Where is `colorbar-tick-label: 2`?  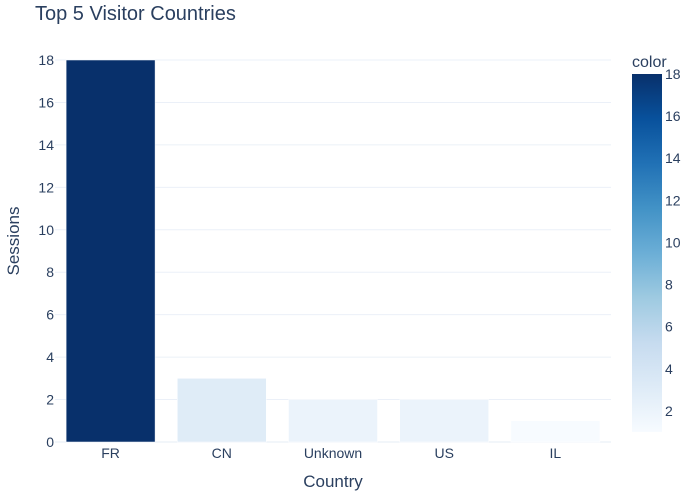
colorbar-tick-label: 2 is located at coordinates (669, 411).